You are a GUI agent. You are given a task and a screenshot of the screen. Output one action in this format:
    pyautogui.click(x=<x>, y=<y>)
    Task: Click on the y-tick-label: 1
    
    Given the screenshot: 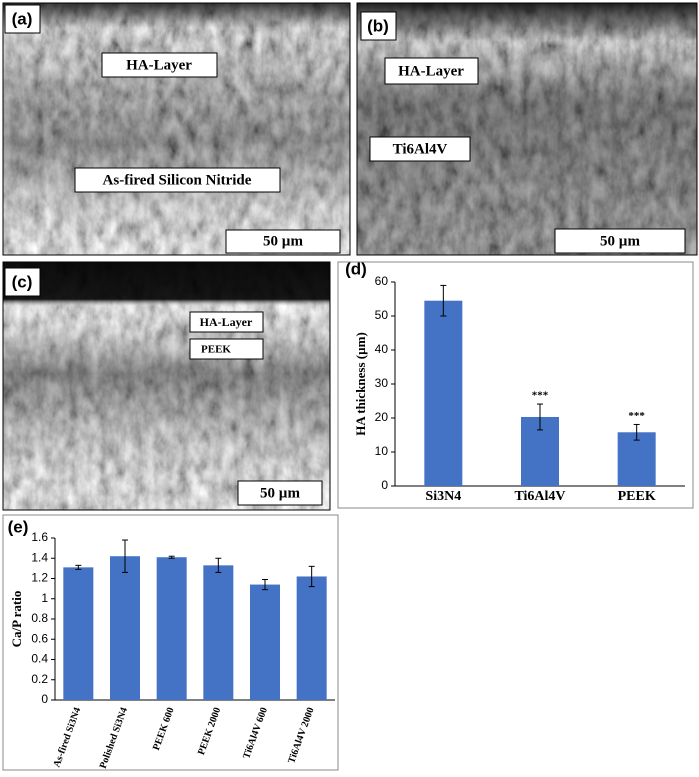 What is the action you would take?
    pyautogui.click(x=44, y=598)
    